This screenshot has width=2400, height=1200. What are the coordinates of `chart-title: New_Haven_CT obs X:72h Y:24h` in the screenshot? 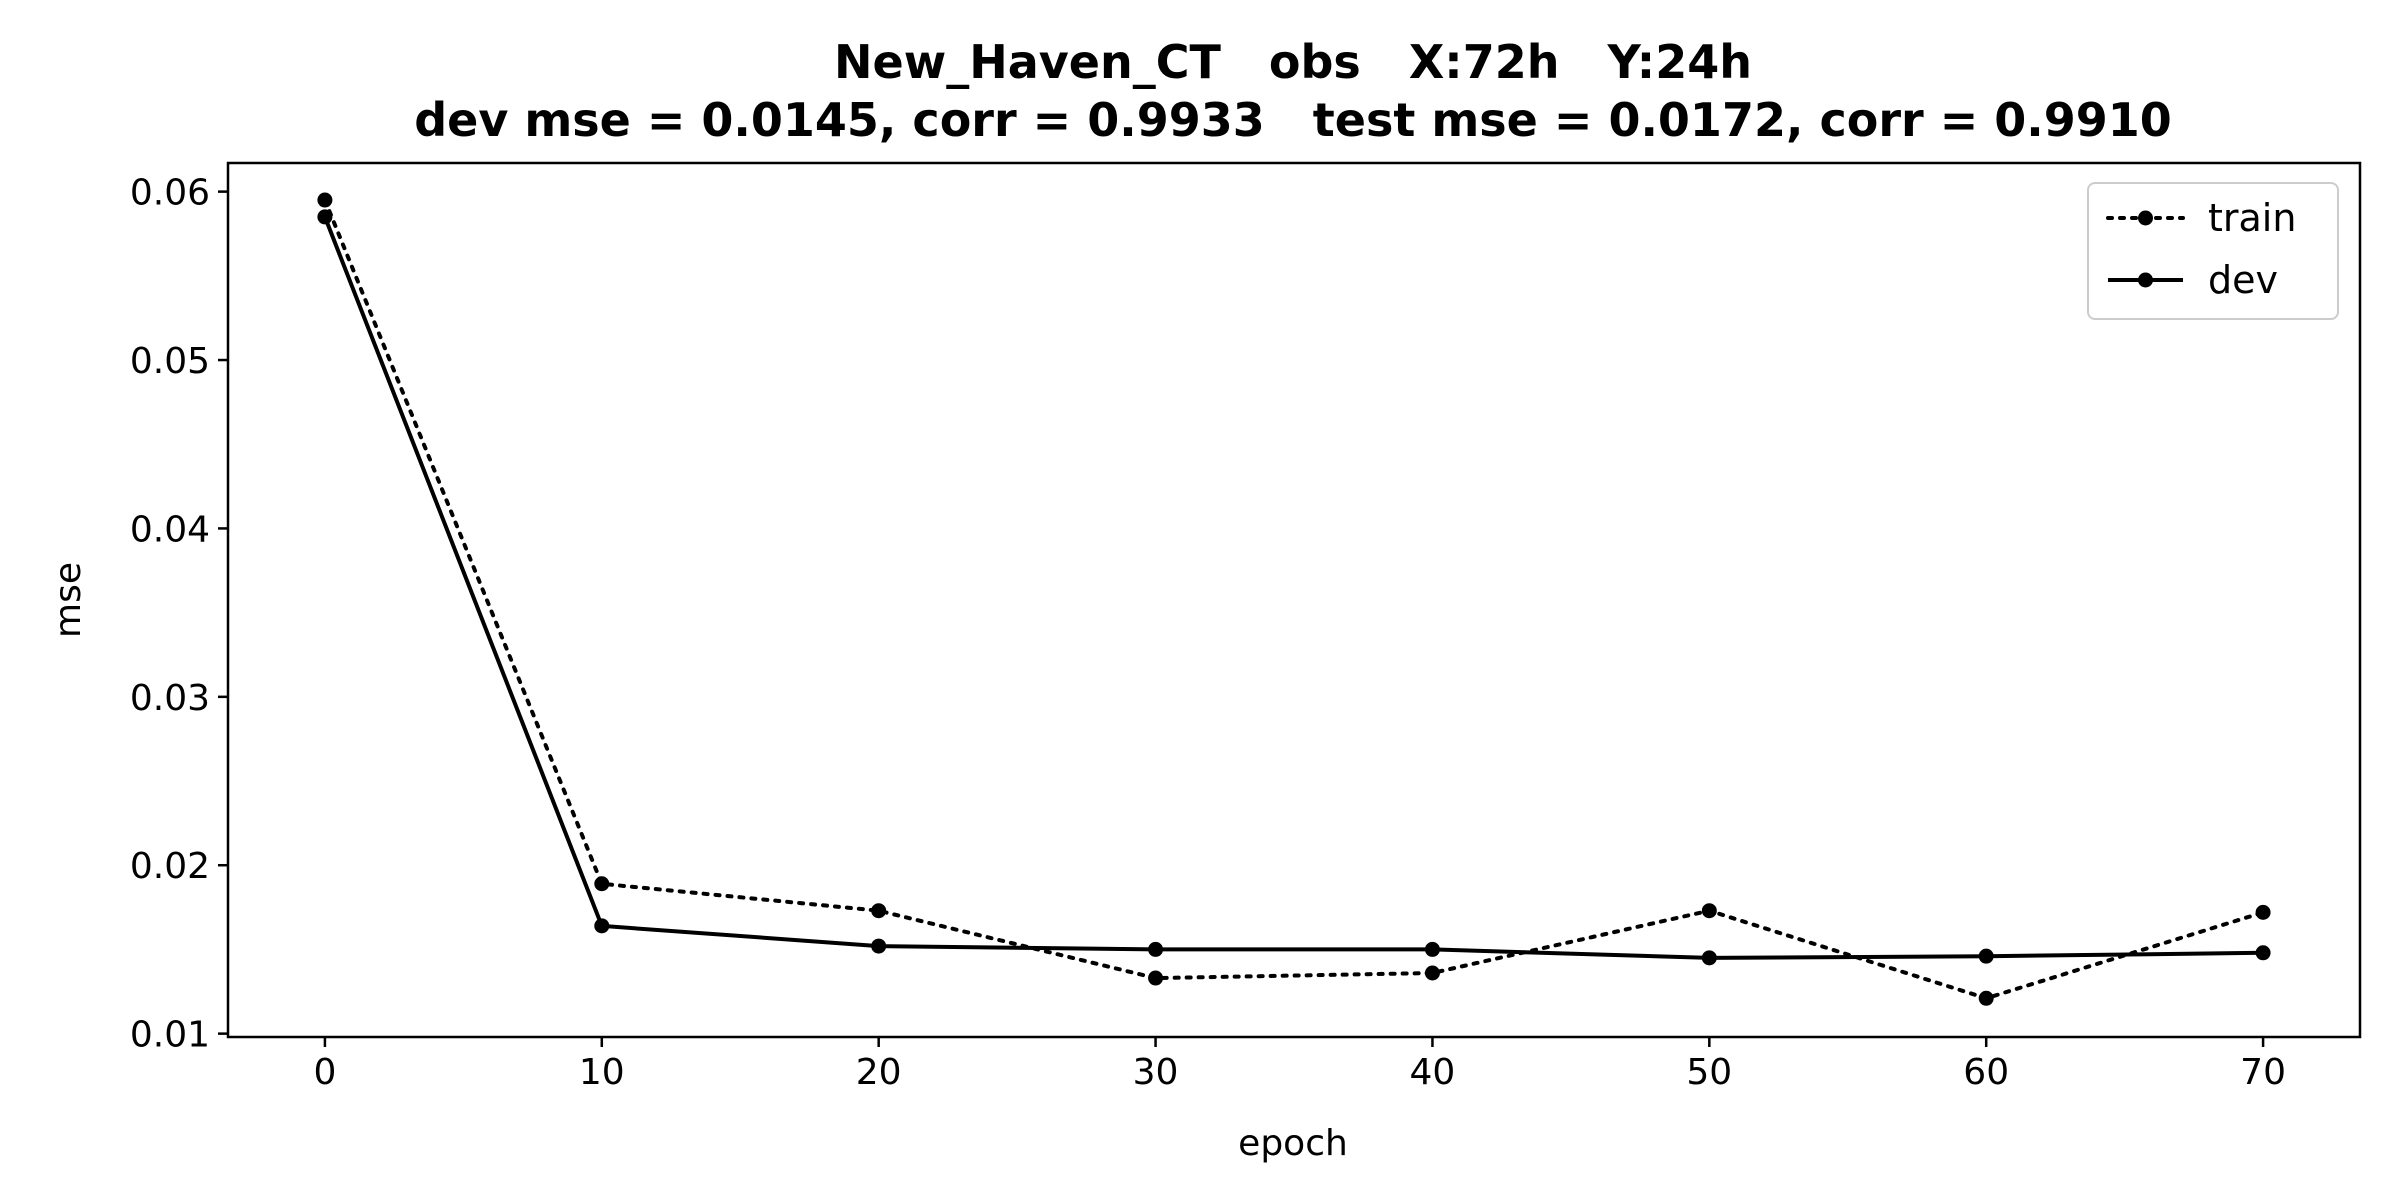 It's located at (1293, 62).